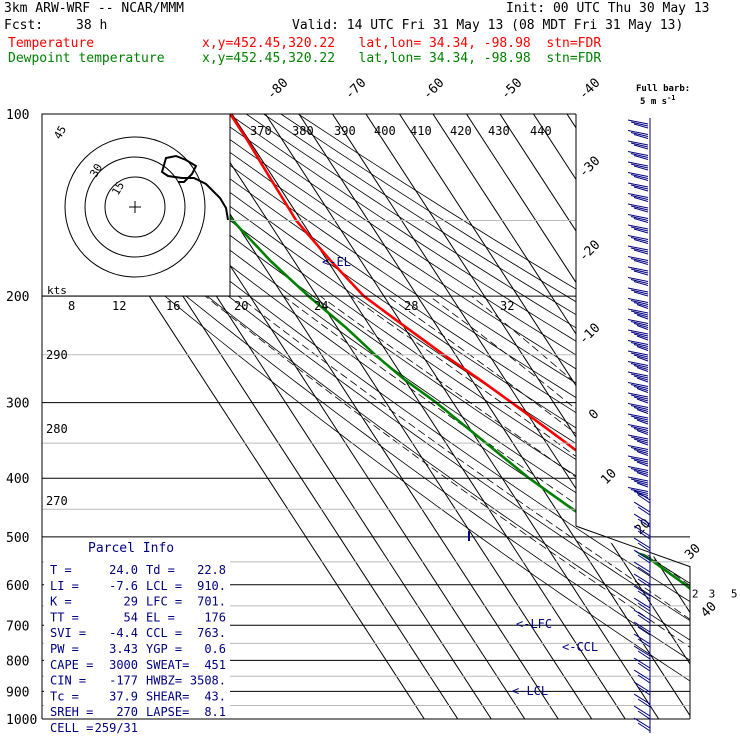 The image size is (740, 740). What do you see at coordinates (160, 570) in the screenshot?
I see `parcel-row-label: Td =` at bounding box center [160, 570].